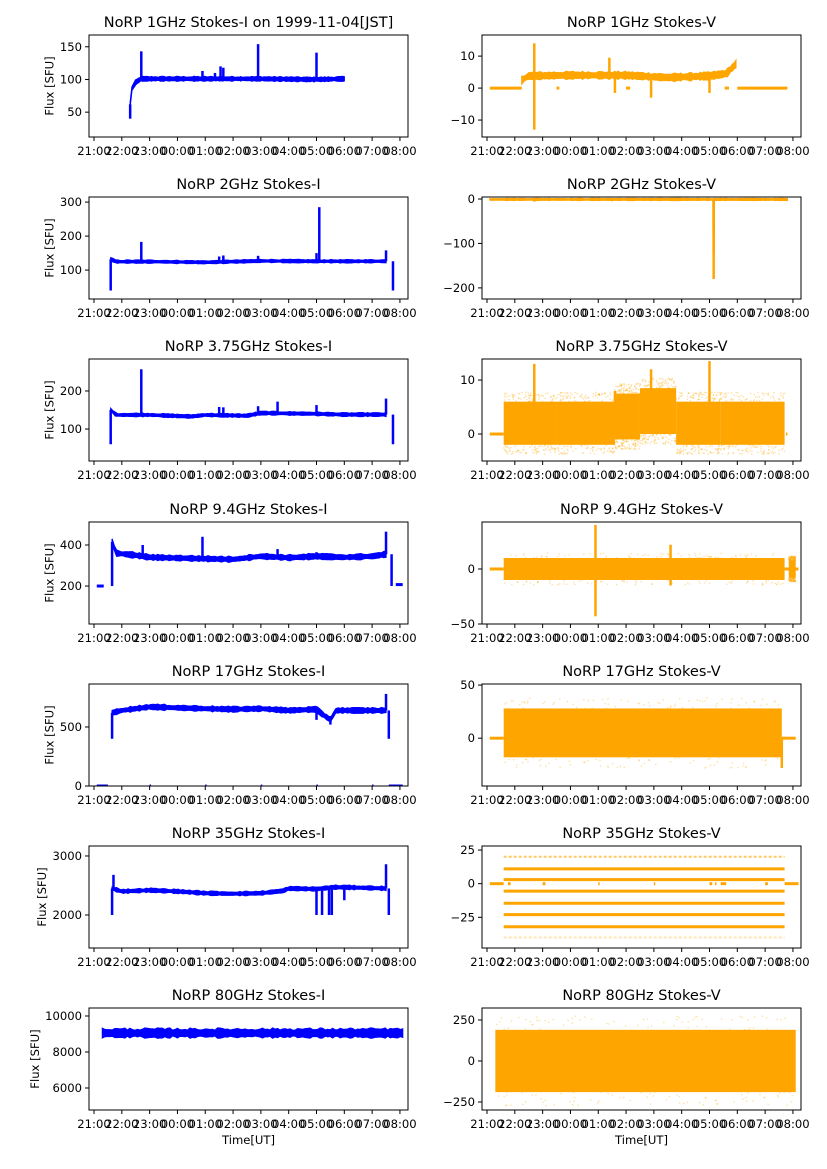 The height and width of the screenshot is (1169, 827). What do you see at coordinates (248, 248) in the screenshot?
I see `axes-frame` at bounding box center [248, 248].